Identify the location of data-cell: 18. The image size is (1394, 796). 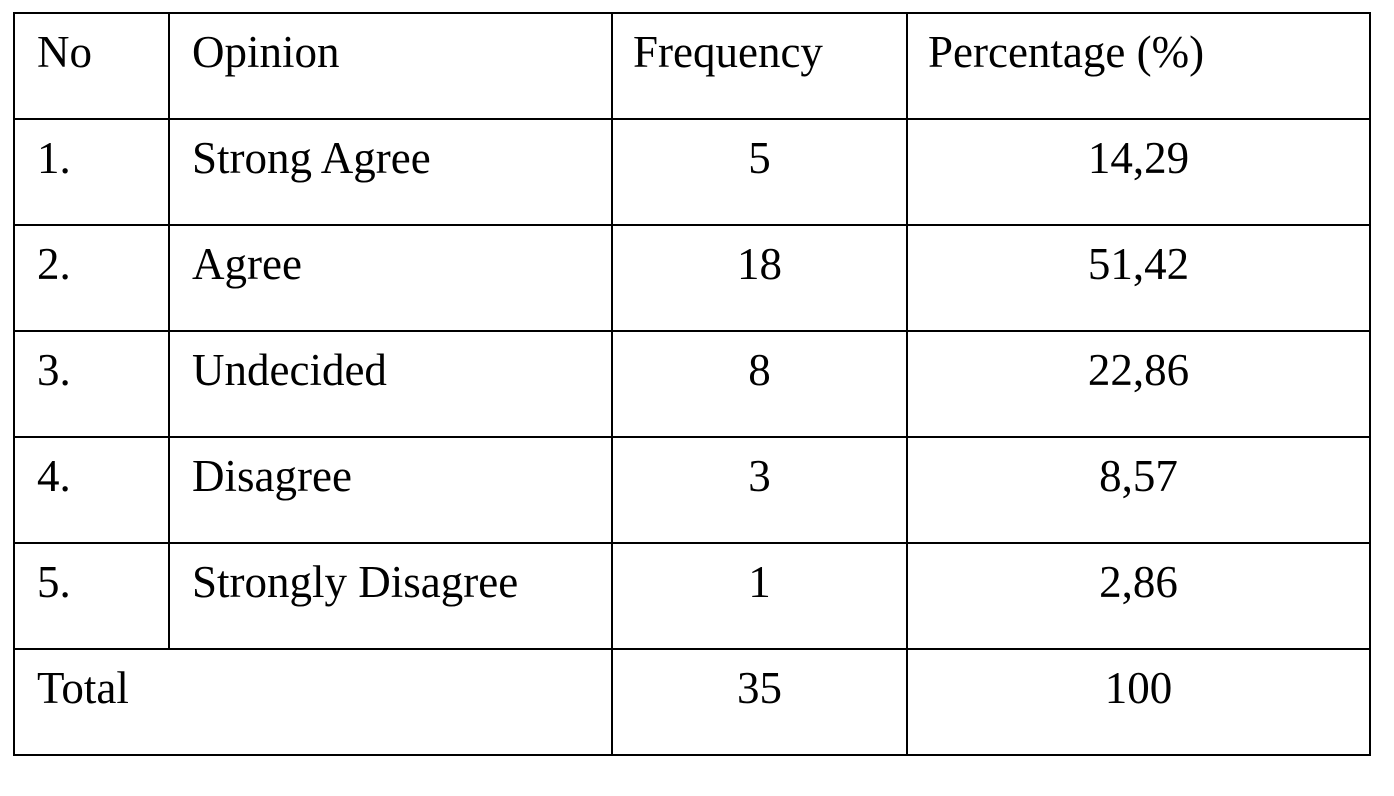
(759, 278).